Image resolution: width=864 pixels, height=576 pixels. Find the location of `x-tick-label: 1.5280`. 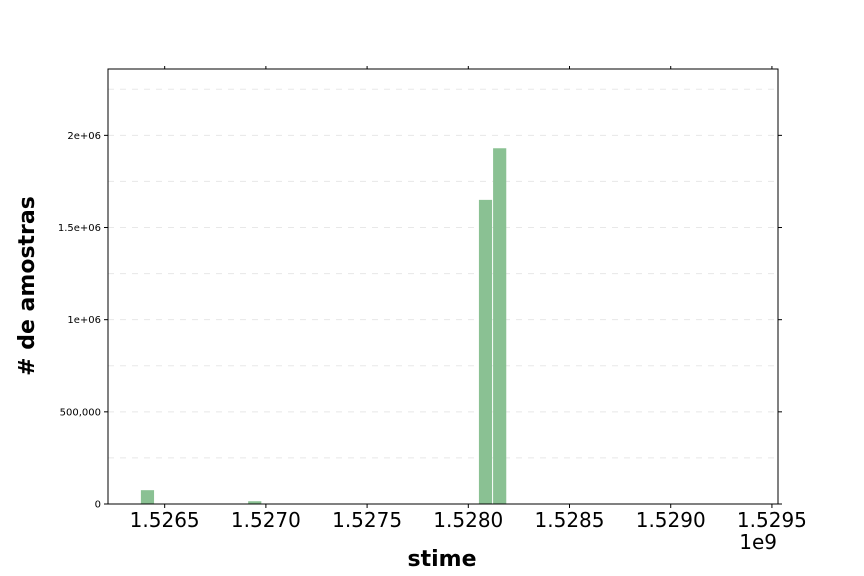

x-tick-label: 1.5280 is located at coordinates (468, 520).